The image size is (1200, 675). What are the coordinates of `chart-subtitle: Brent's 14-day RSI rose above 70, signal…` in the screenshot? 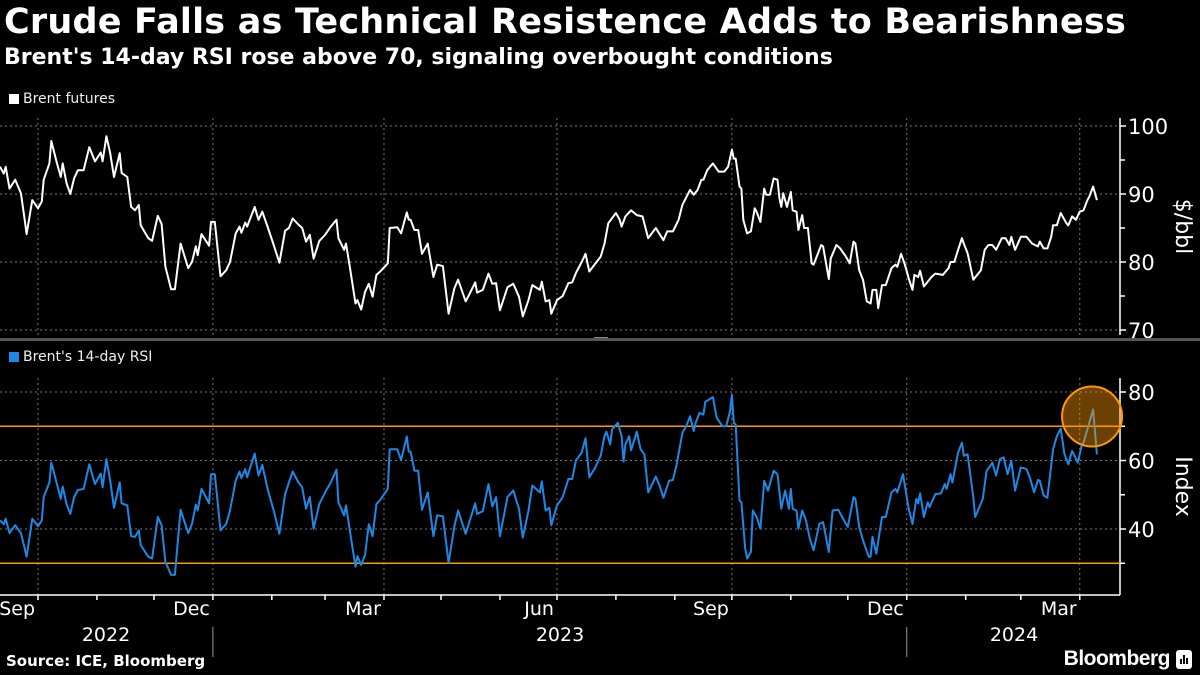 It's located at (418, 57).